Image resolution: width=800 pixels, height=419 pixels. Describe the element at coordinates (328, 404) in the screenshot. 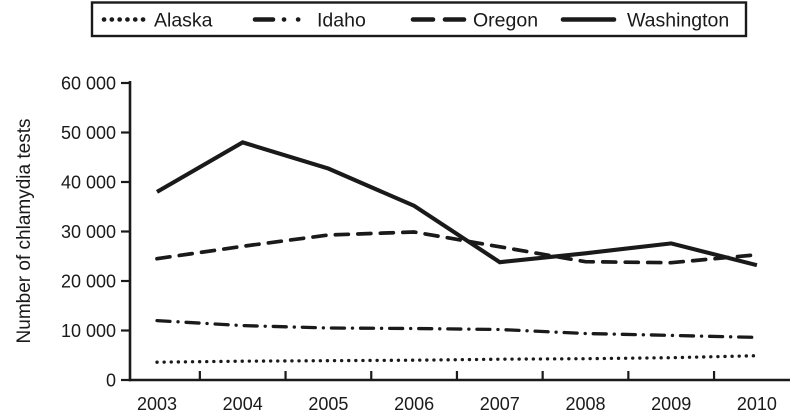

I see `x-tick-label: 2005` at that location.